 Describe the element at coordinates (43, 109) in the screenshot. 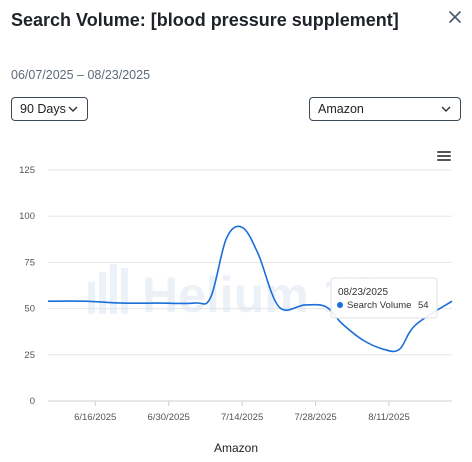

I see `period-select-value: 90 Days` at that location.